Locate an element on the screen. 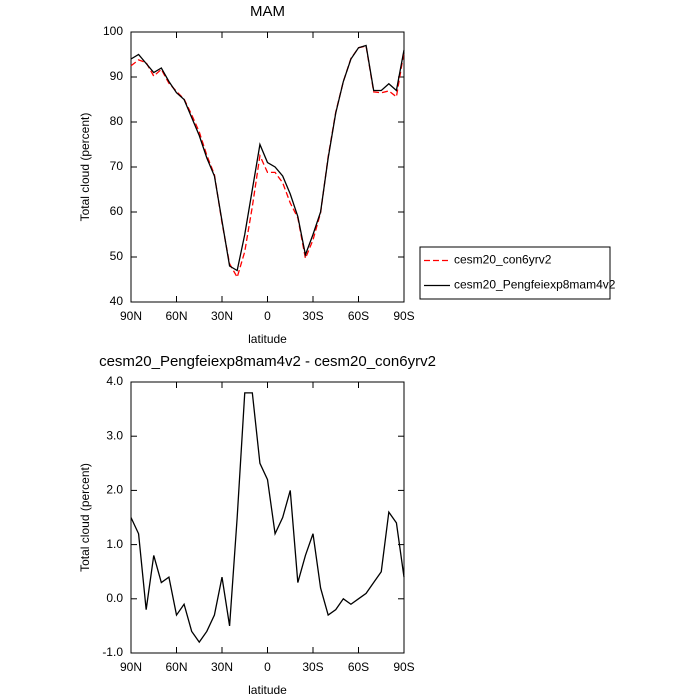 The image size is (700, 700). legend-label: cesm20_Pengfeiexp8mam4v2 is located at coordinates (535, 285).